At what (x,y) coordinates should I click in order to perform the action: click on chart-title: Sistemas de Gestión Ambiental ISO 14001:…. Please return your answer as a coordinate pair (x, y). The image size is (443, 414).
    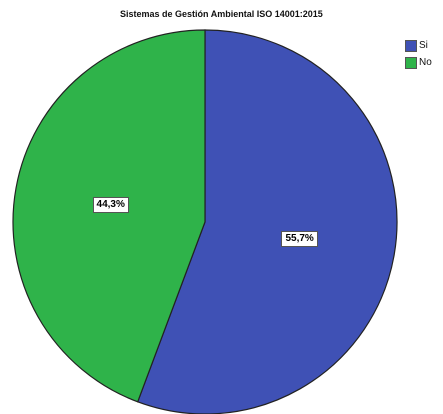
    Looking at the image, I should click on (221, 14).